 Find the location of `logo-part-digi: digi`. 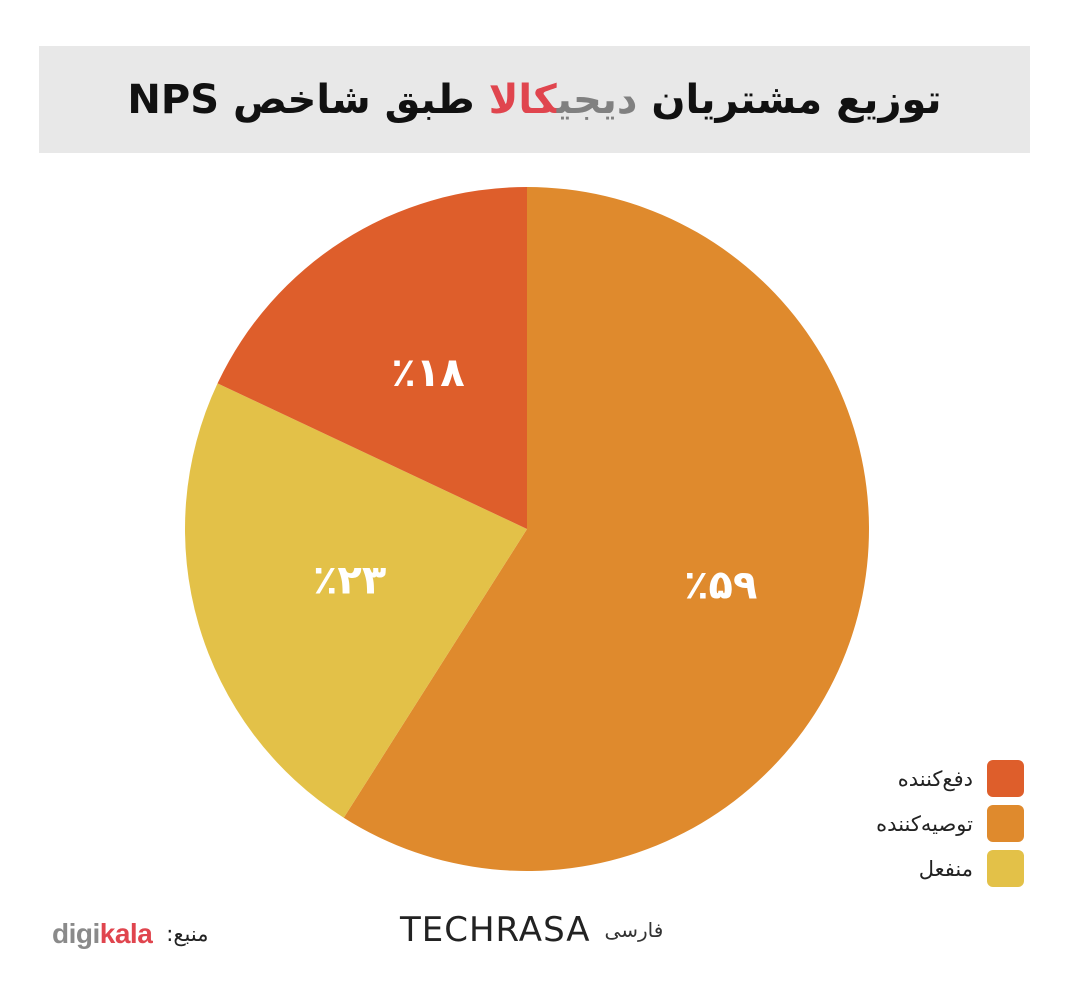

logo-part-digi: digi is located at coordinates (76, 933).